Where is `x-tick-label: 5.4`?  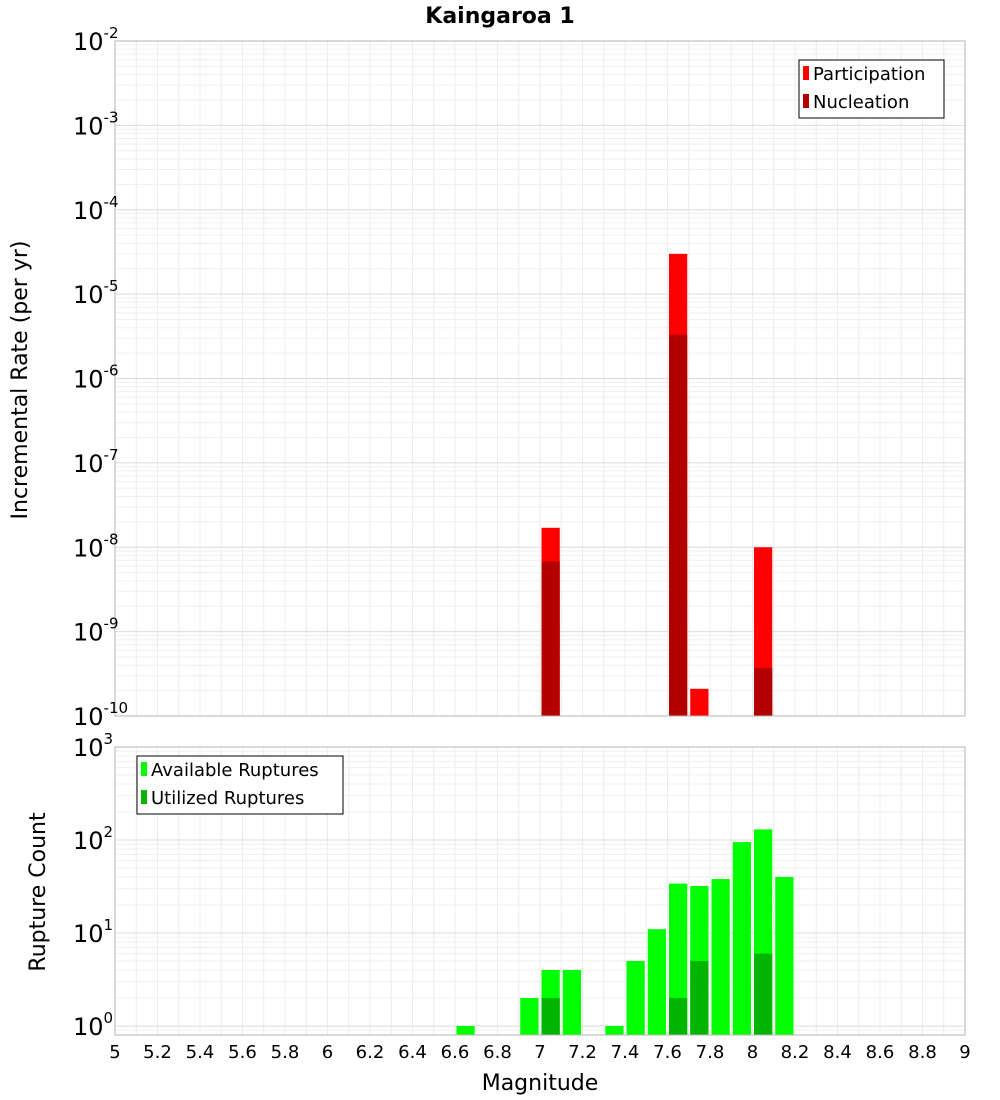
x-tick-label: 5.4 is located at coordinates (200, 1052).